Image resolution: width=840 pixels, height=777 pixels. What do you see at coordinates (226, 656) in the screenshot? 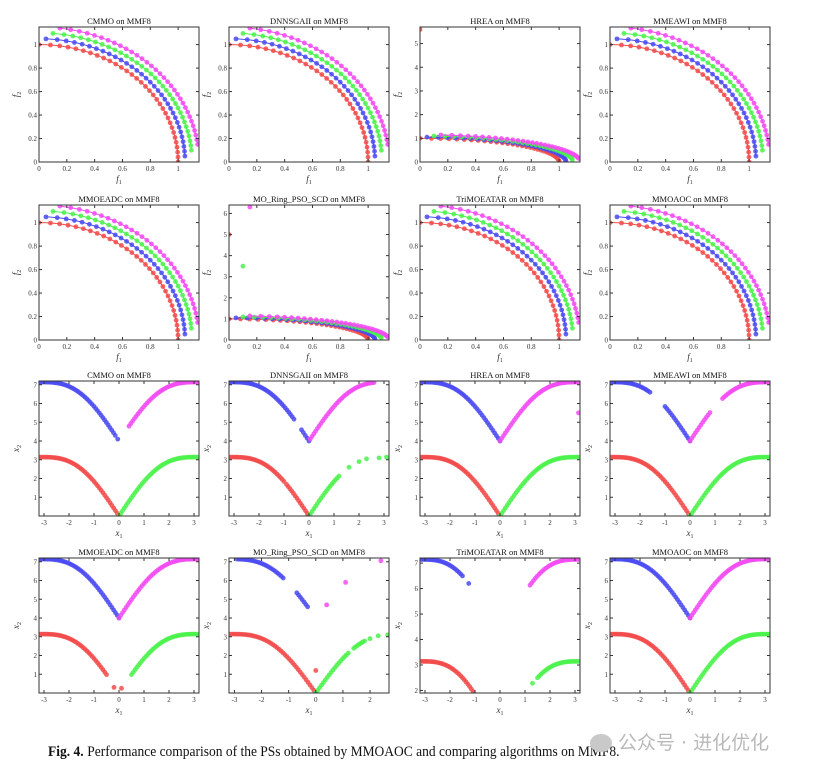
I see `y-tick-label: 2` at bounding box center [226, 656].